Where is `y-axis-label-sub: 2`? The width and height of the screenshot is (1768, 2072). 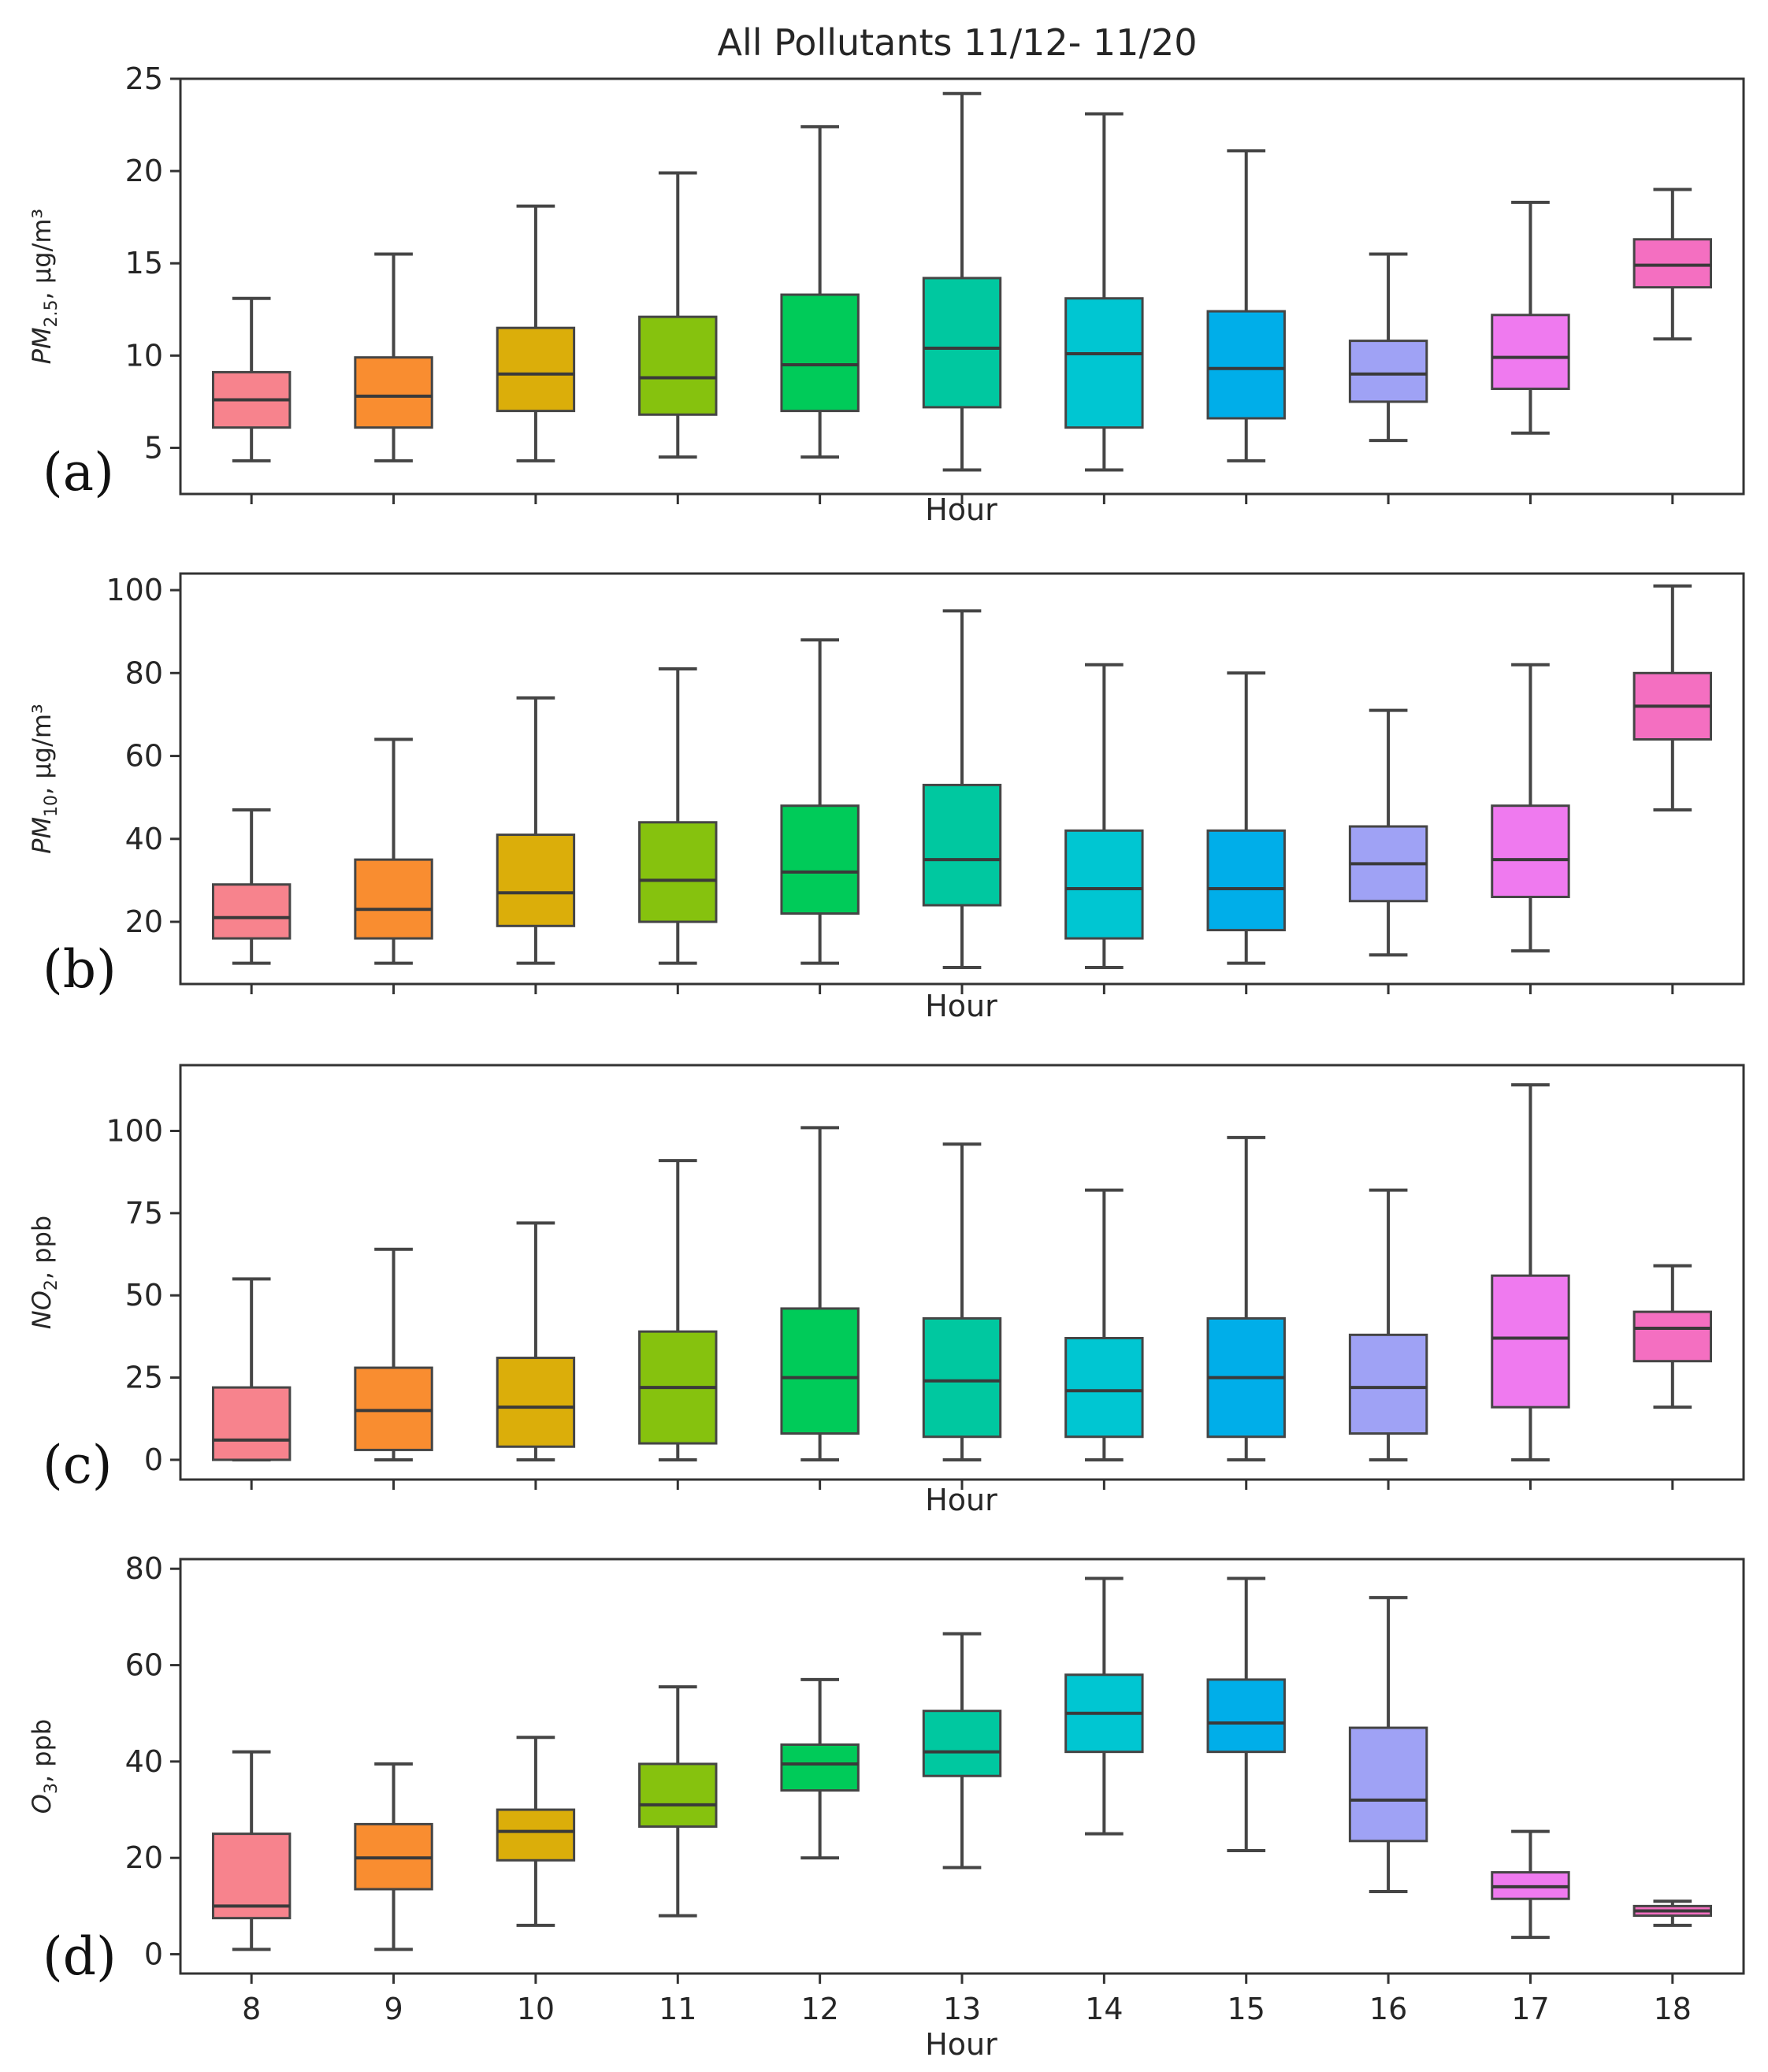 y-axis-label-sub: 2 is located at coordinates (51, 1284).